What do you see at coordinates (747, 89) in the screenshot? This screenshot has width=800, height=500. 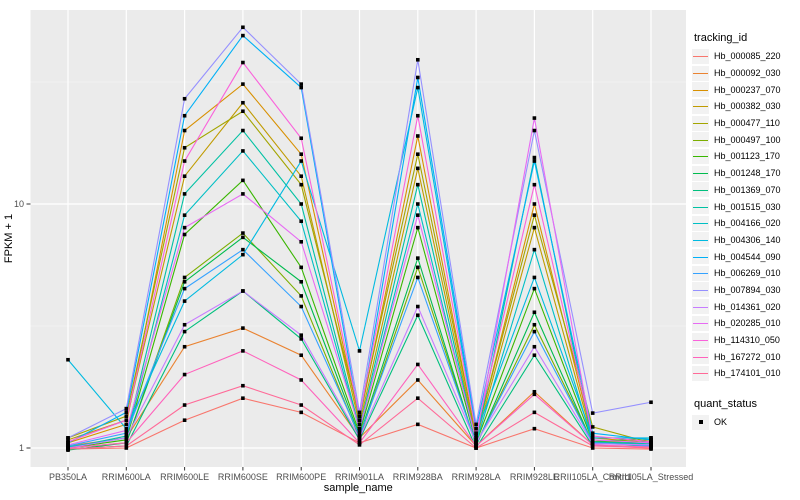 I see `legend-label: Hb_000237_070` at bounding box center [747, 89].